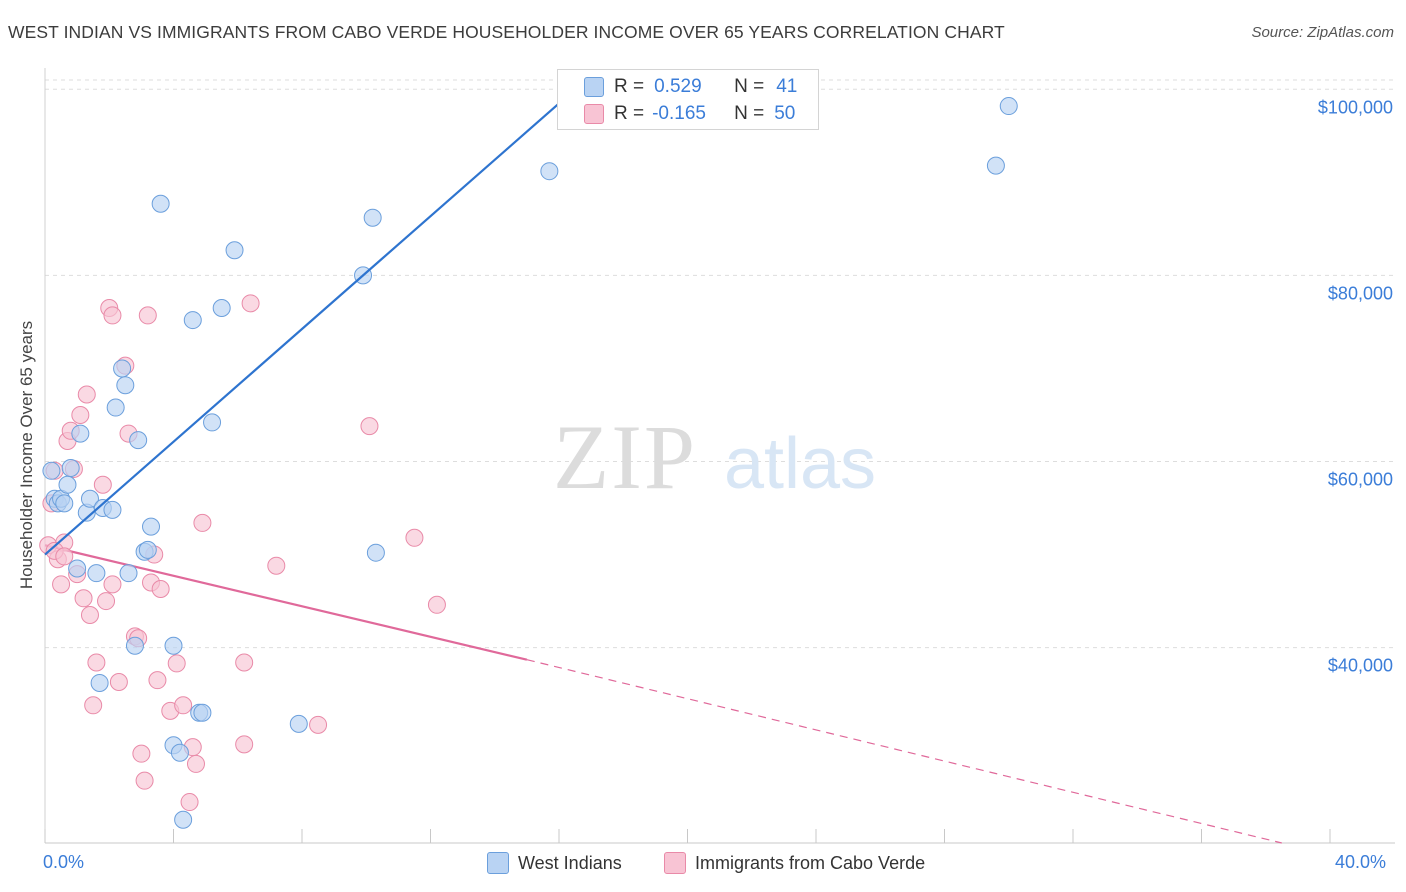  I want to click on legend-item-cabo-verde: Immigrants from Cabo Verde, so click(794, 863).